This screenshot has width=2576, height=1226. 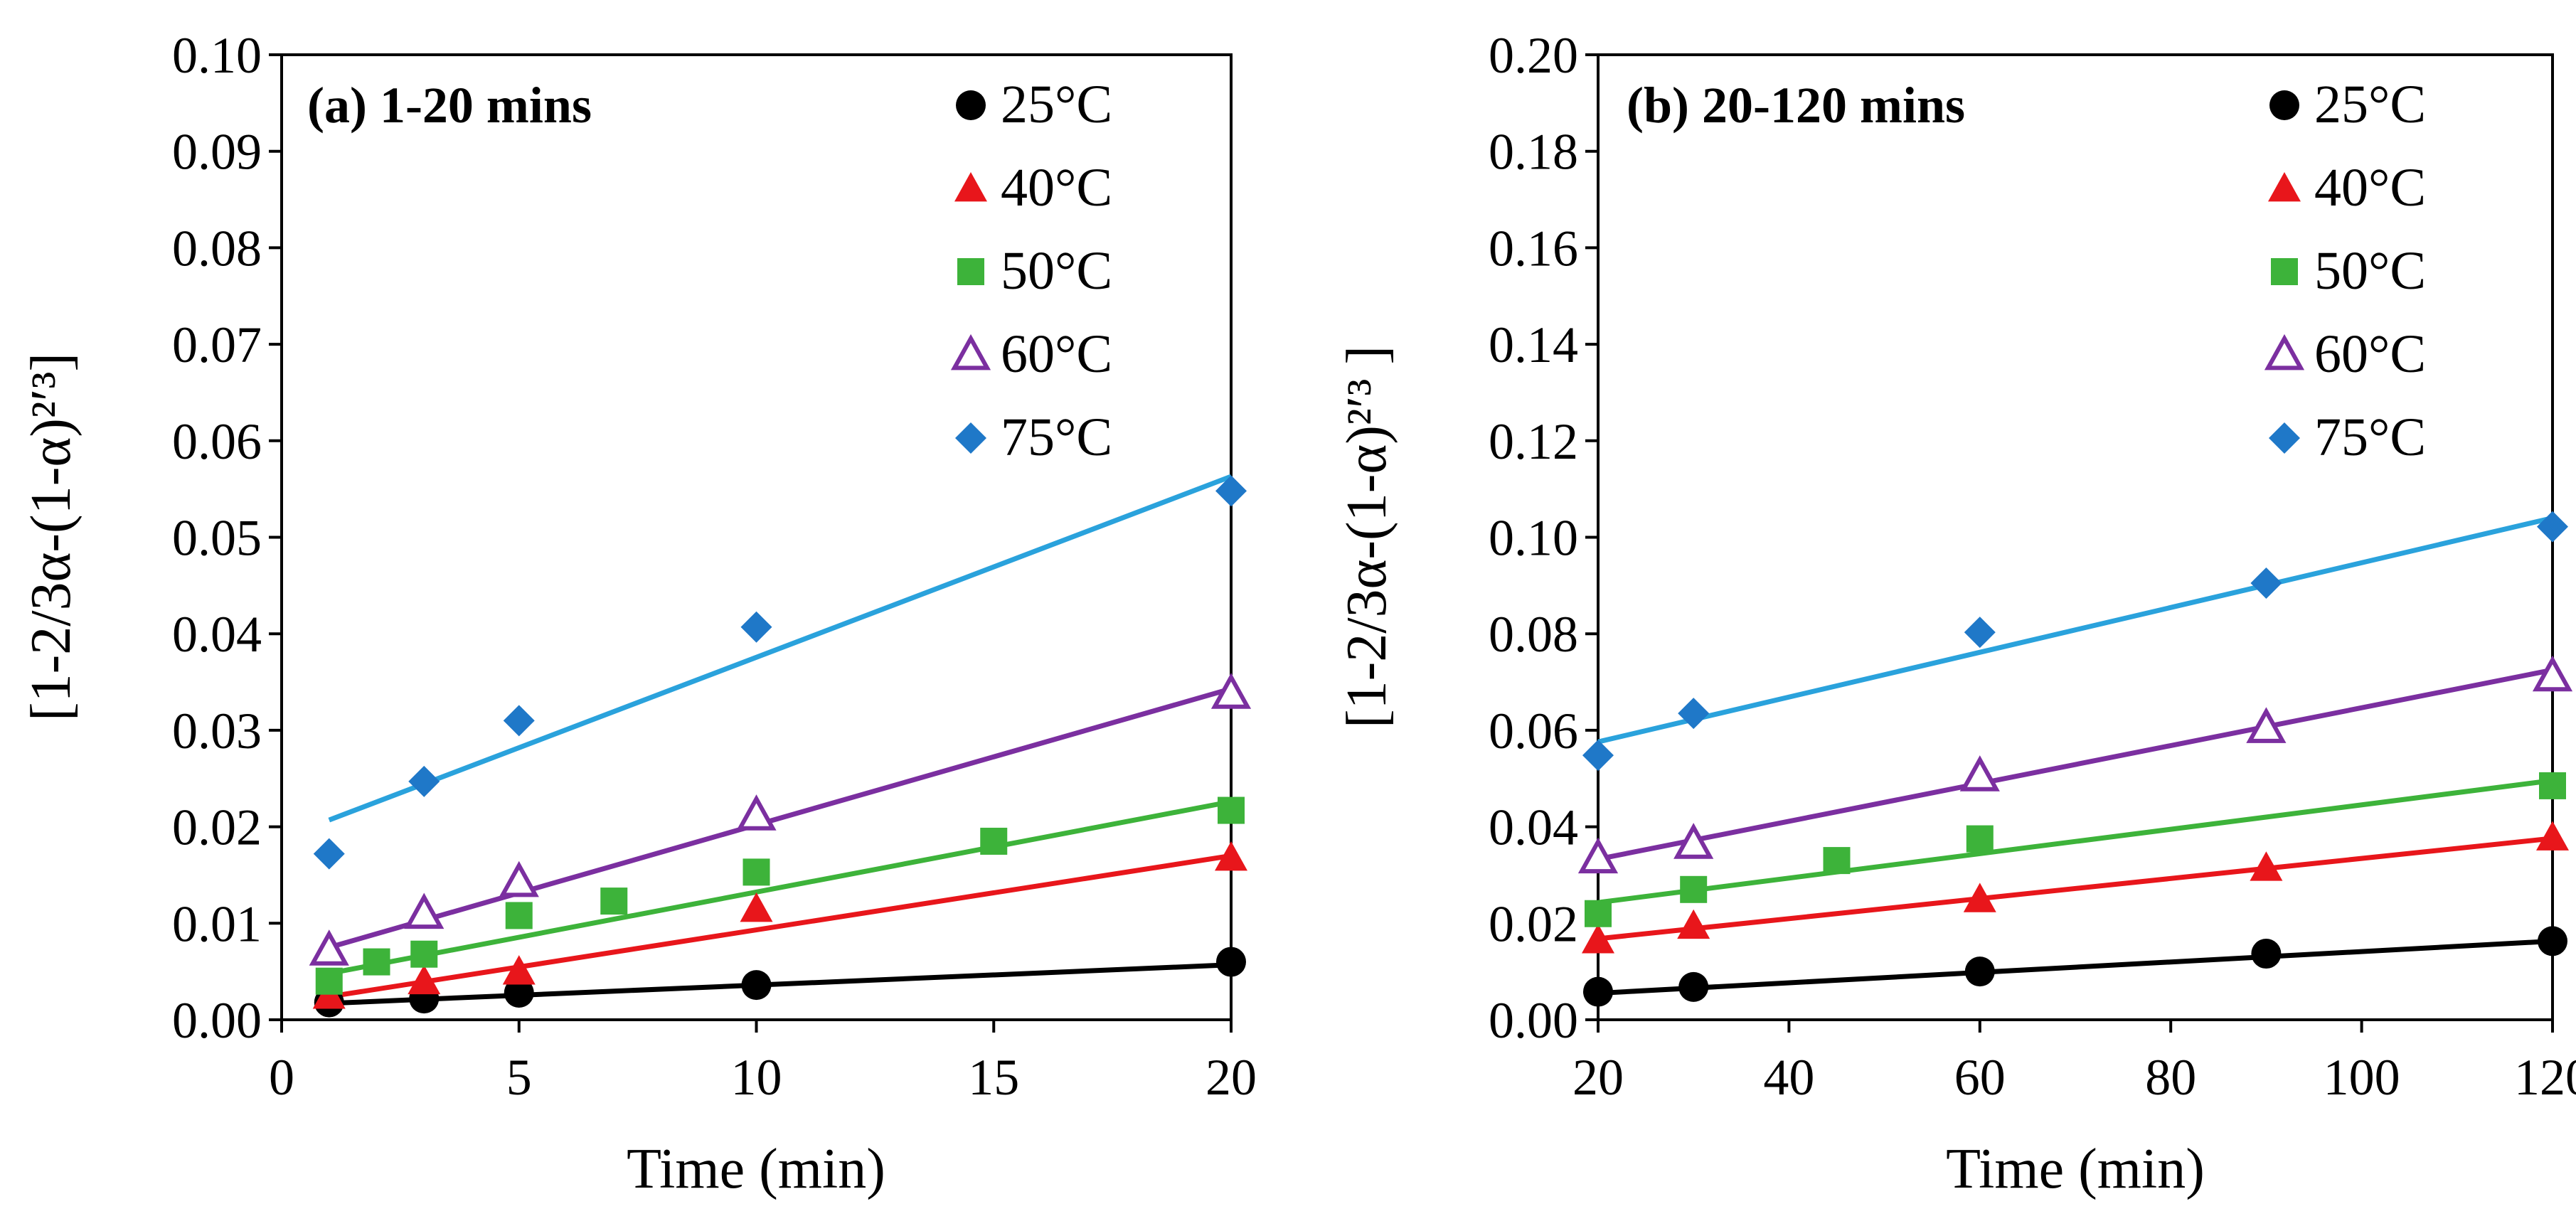 I want to click on y-tick-label: 0.16, so click(x=1533, y=248).